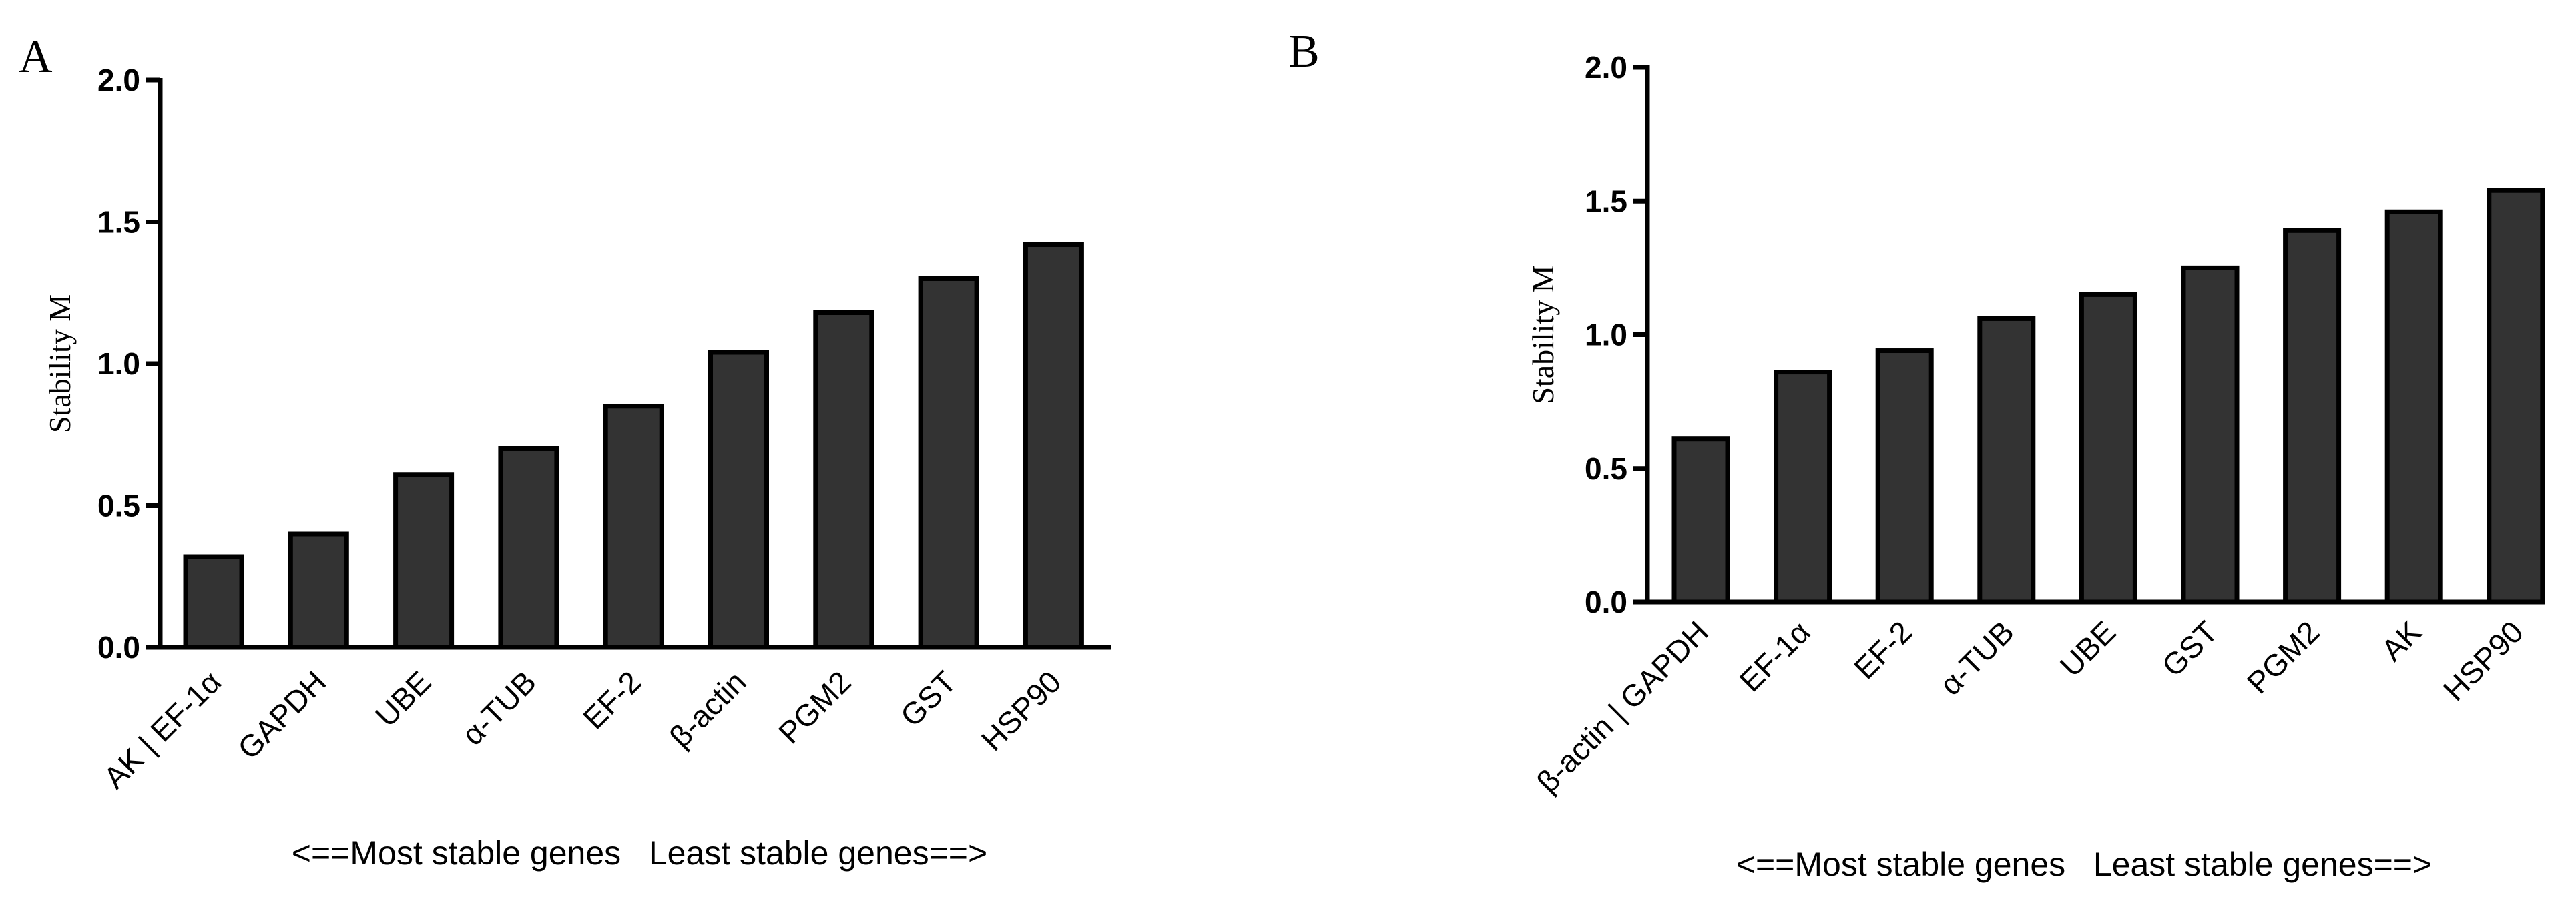 This screenshot has width=2576, height=911. What do you see at coordinates (1622, 706) in the screenshot?
I see `category-label: β-actin | GAPDH` at bounding box center [1622, 706].